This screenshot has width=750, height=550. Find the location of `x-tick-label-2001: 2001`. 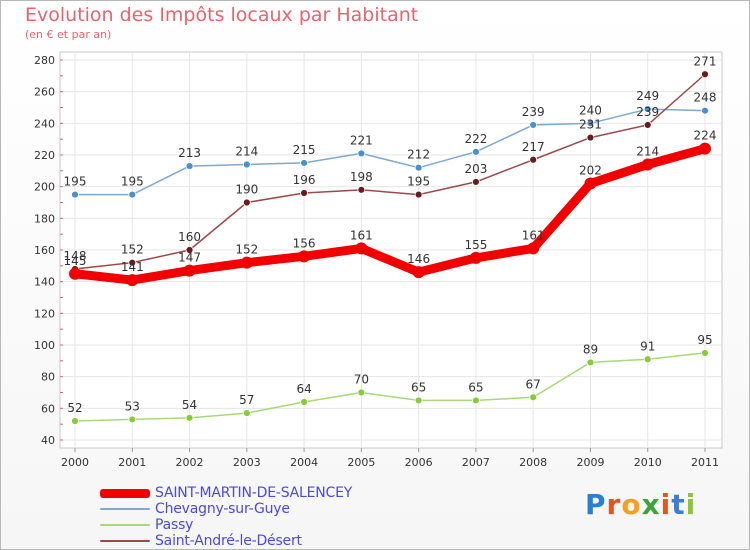

x-tick-label-2001: 2001 is located at coordinates (132, 462).